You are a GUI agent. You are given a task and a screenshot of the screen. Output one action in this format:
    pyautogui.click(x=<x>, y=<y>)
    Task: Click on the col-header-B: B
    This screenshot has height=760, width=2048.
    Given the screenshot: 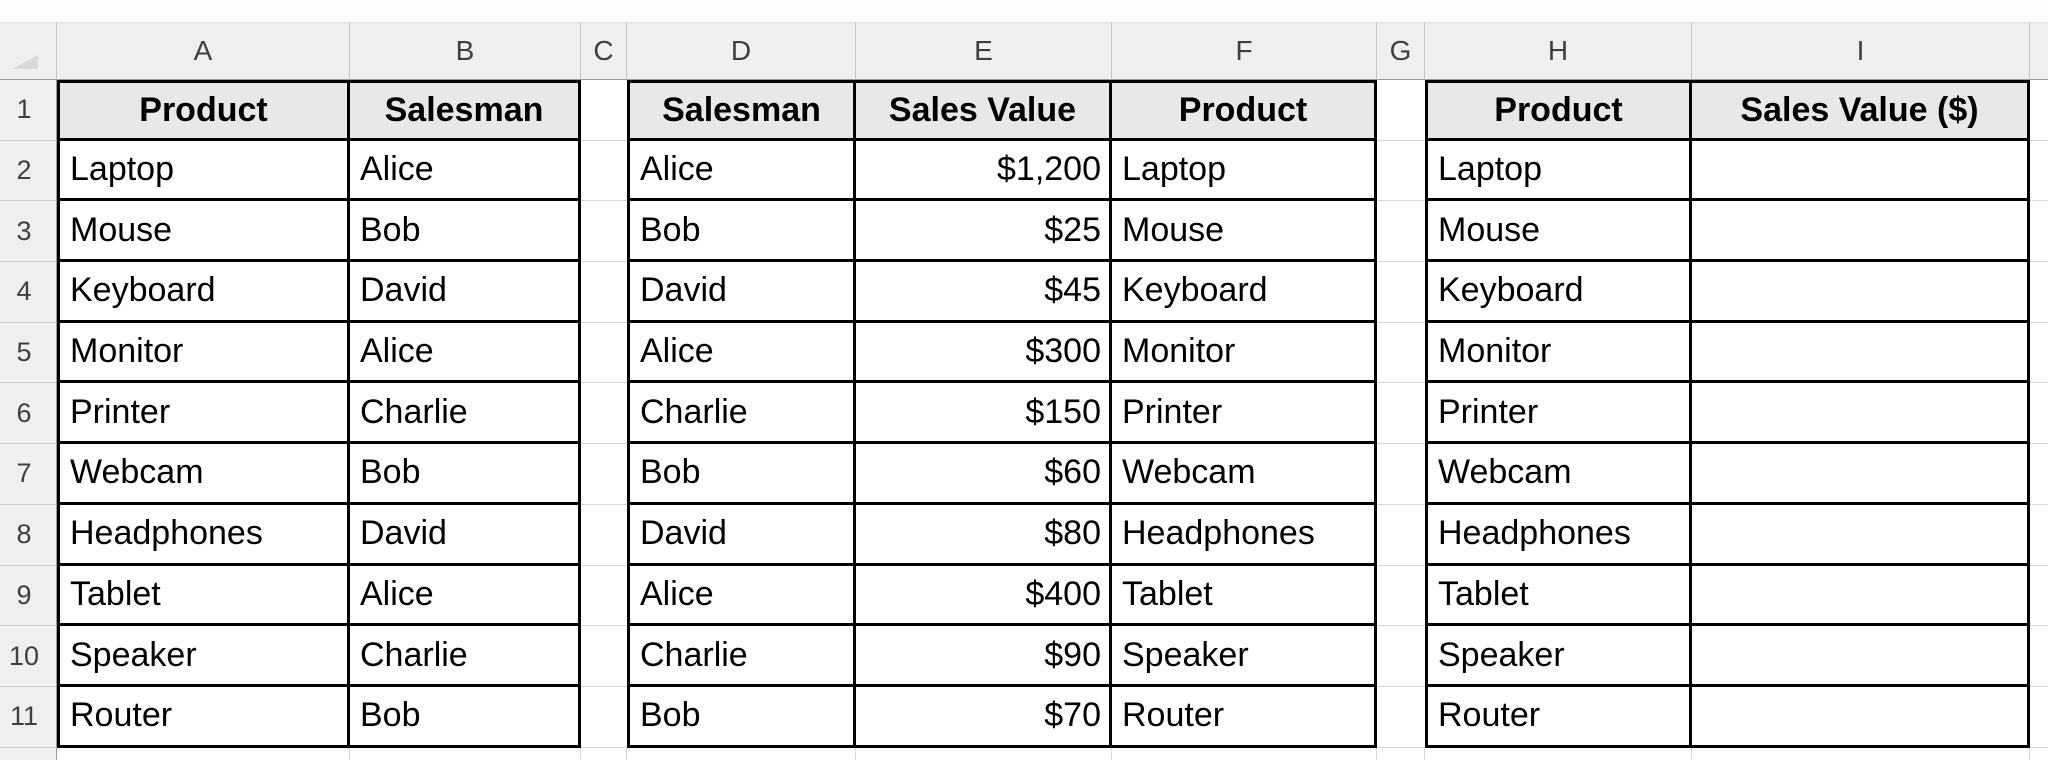 What is the action you would take?
    pyautogui.click(x=465, y=51)
    